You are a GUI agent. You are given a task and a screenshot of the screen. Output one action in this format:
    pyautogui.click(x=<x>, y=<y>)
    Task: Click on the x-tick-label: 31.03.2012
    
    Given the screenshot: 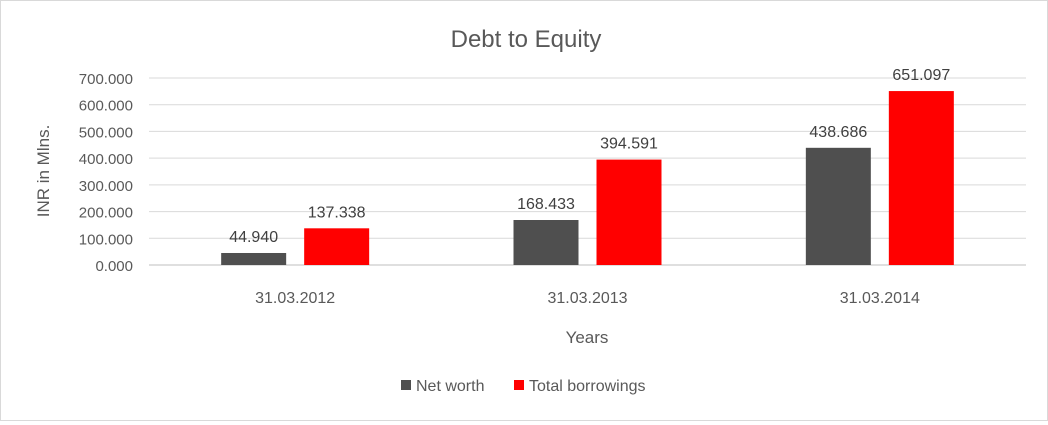 What is the action you would take?
    pyautogui.click(x=295, y=298)
    